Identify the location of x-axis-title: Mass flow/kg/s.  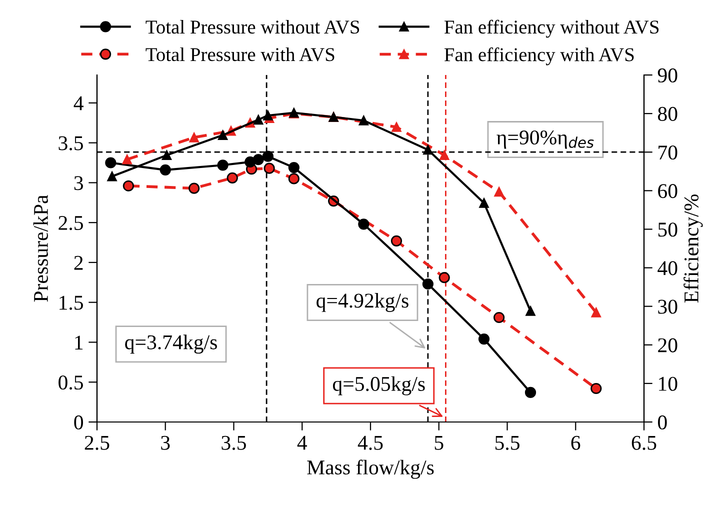
(370, 469).